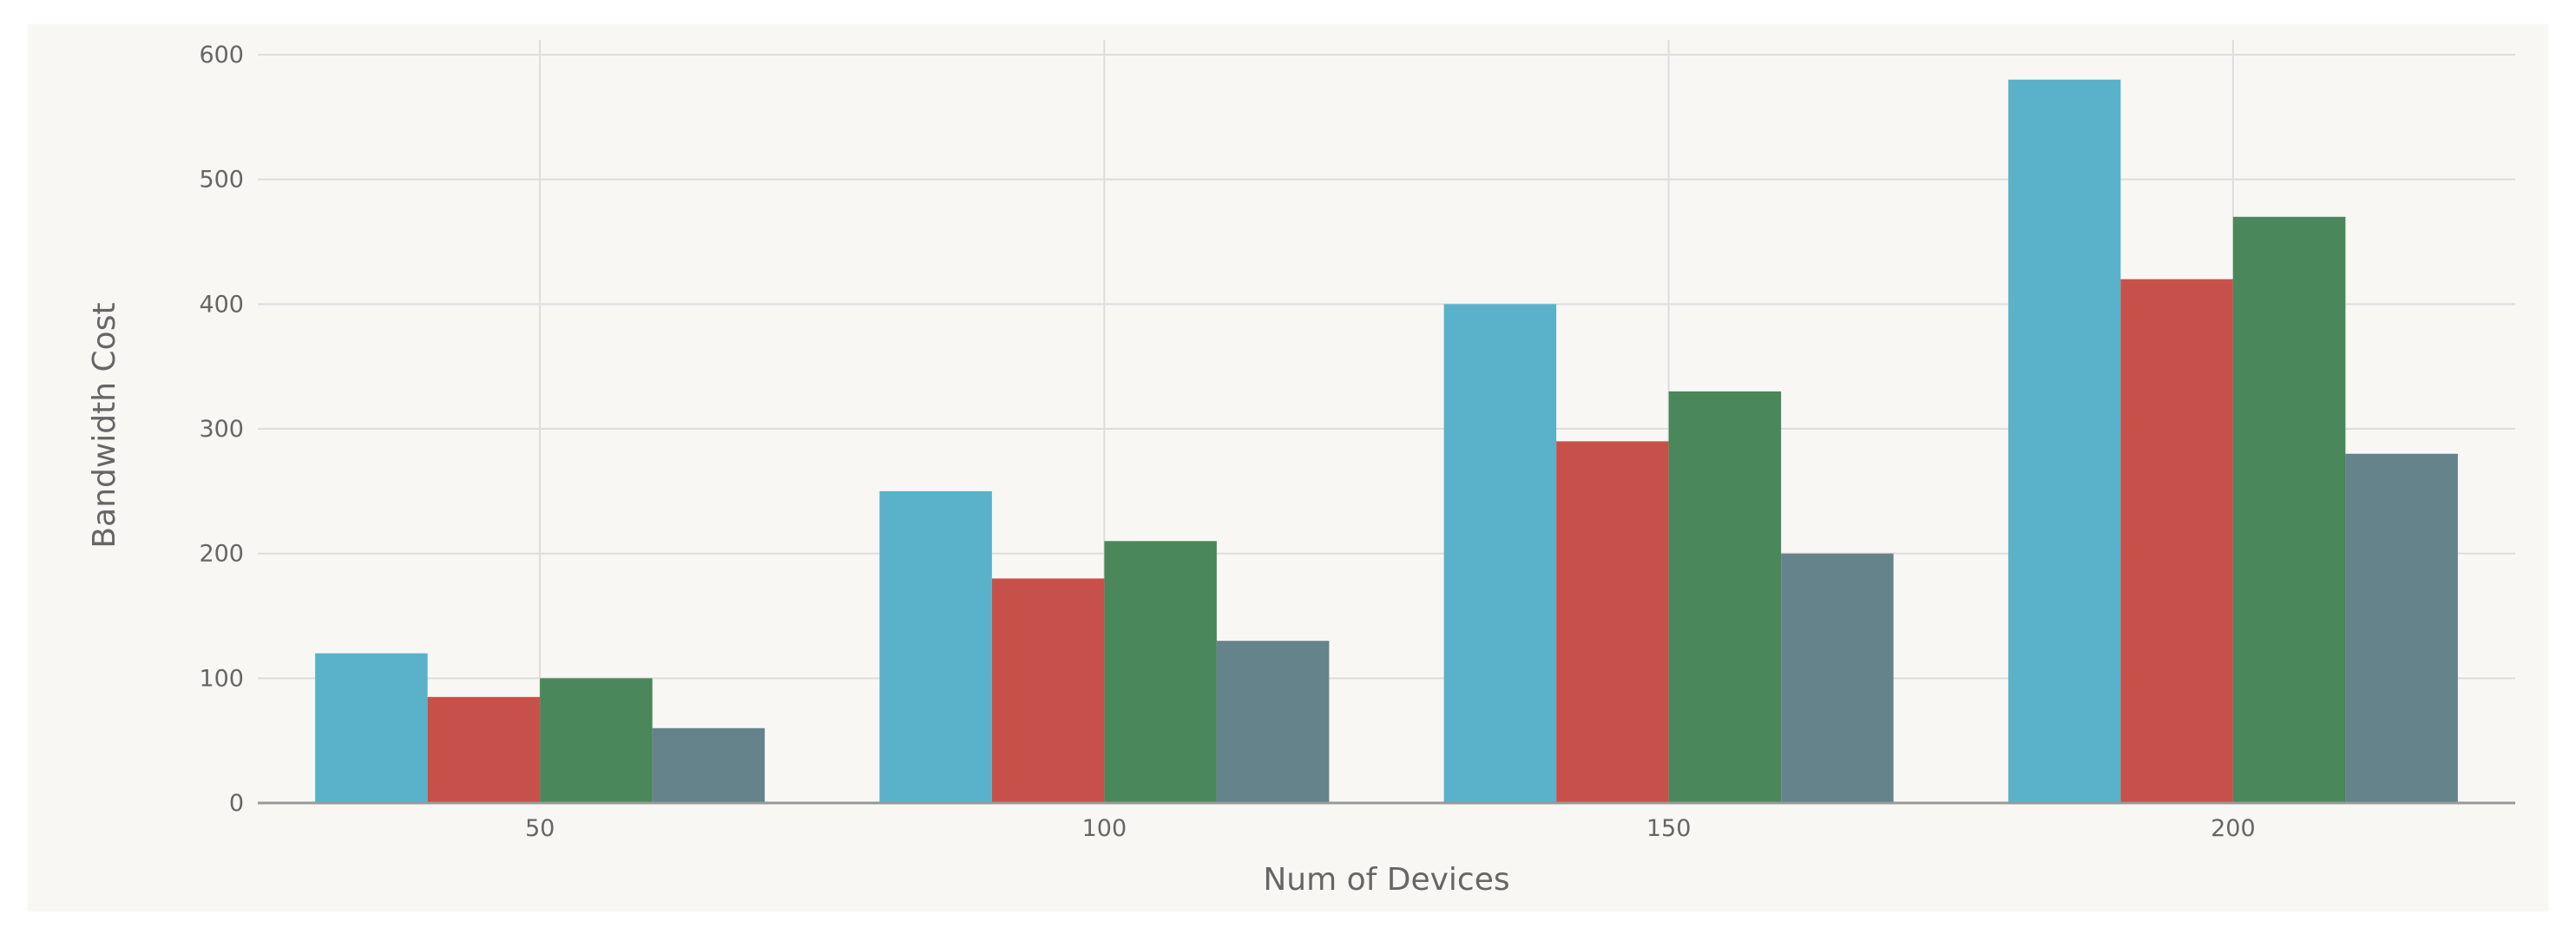 This screenshot has width=2576, height=941. What do you see at coordinates (221, 554) in the screenshot?
I see `y-tick-label: 200` at bounding box center [221, 554].